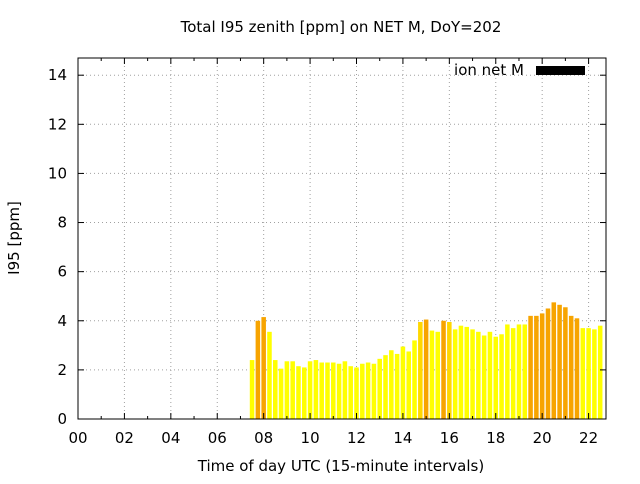  I want to click on legend-label: ion net M, so click(489, 70).